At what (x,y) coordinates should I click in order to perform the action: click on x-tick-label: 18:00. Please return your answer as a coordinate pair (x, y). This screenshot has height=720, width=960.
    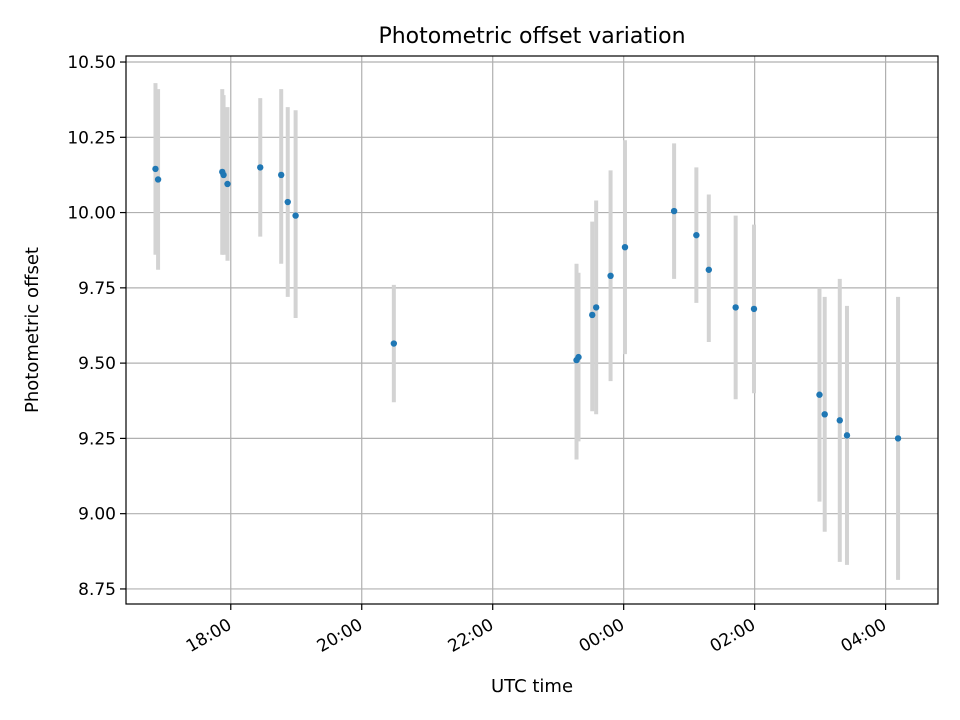
    Looking at the image, I should click on (209, 636).